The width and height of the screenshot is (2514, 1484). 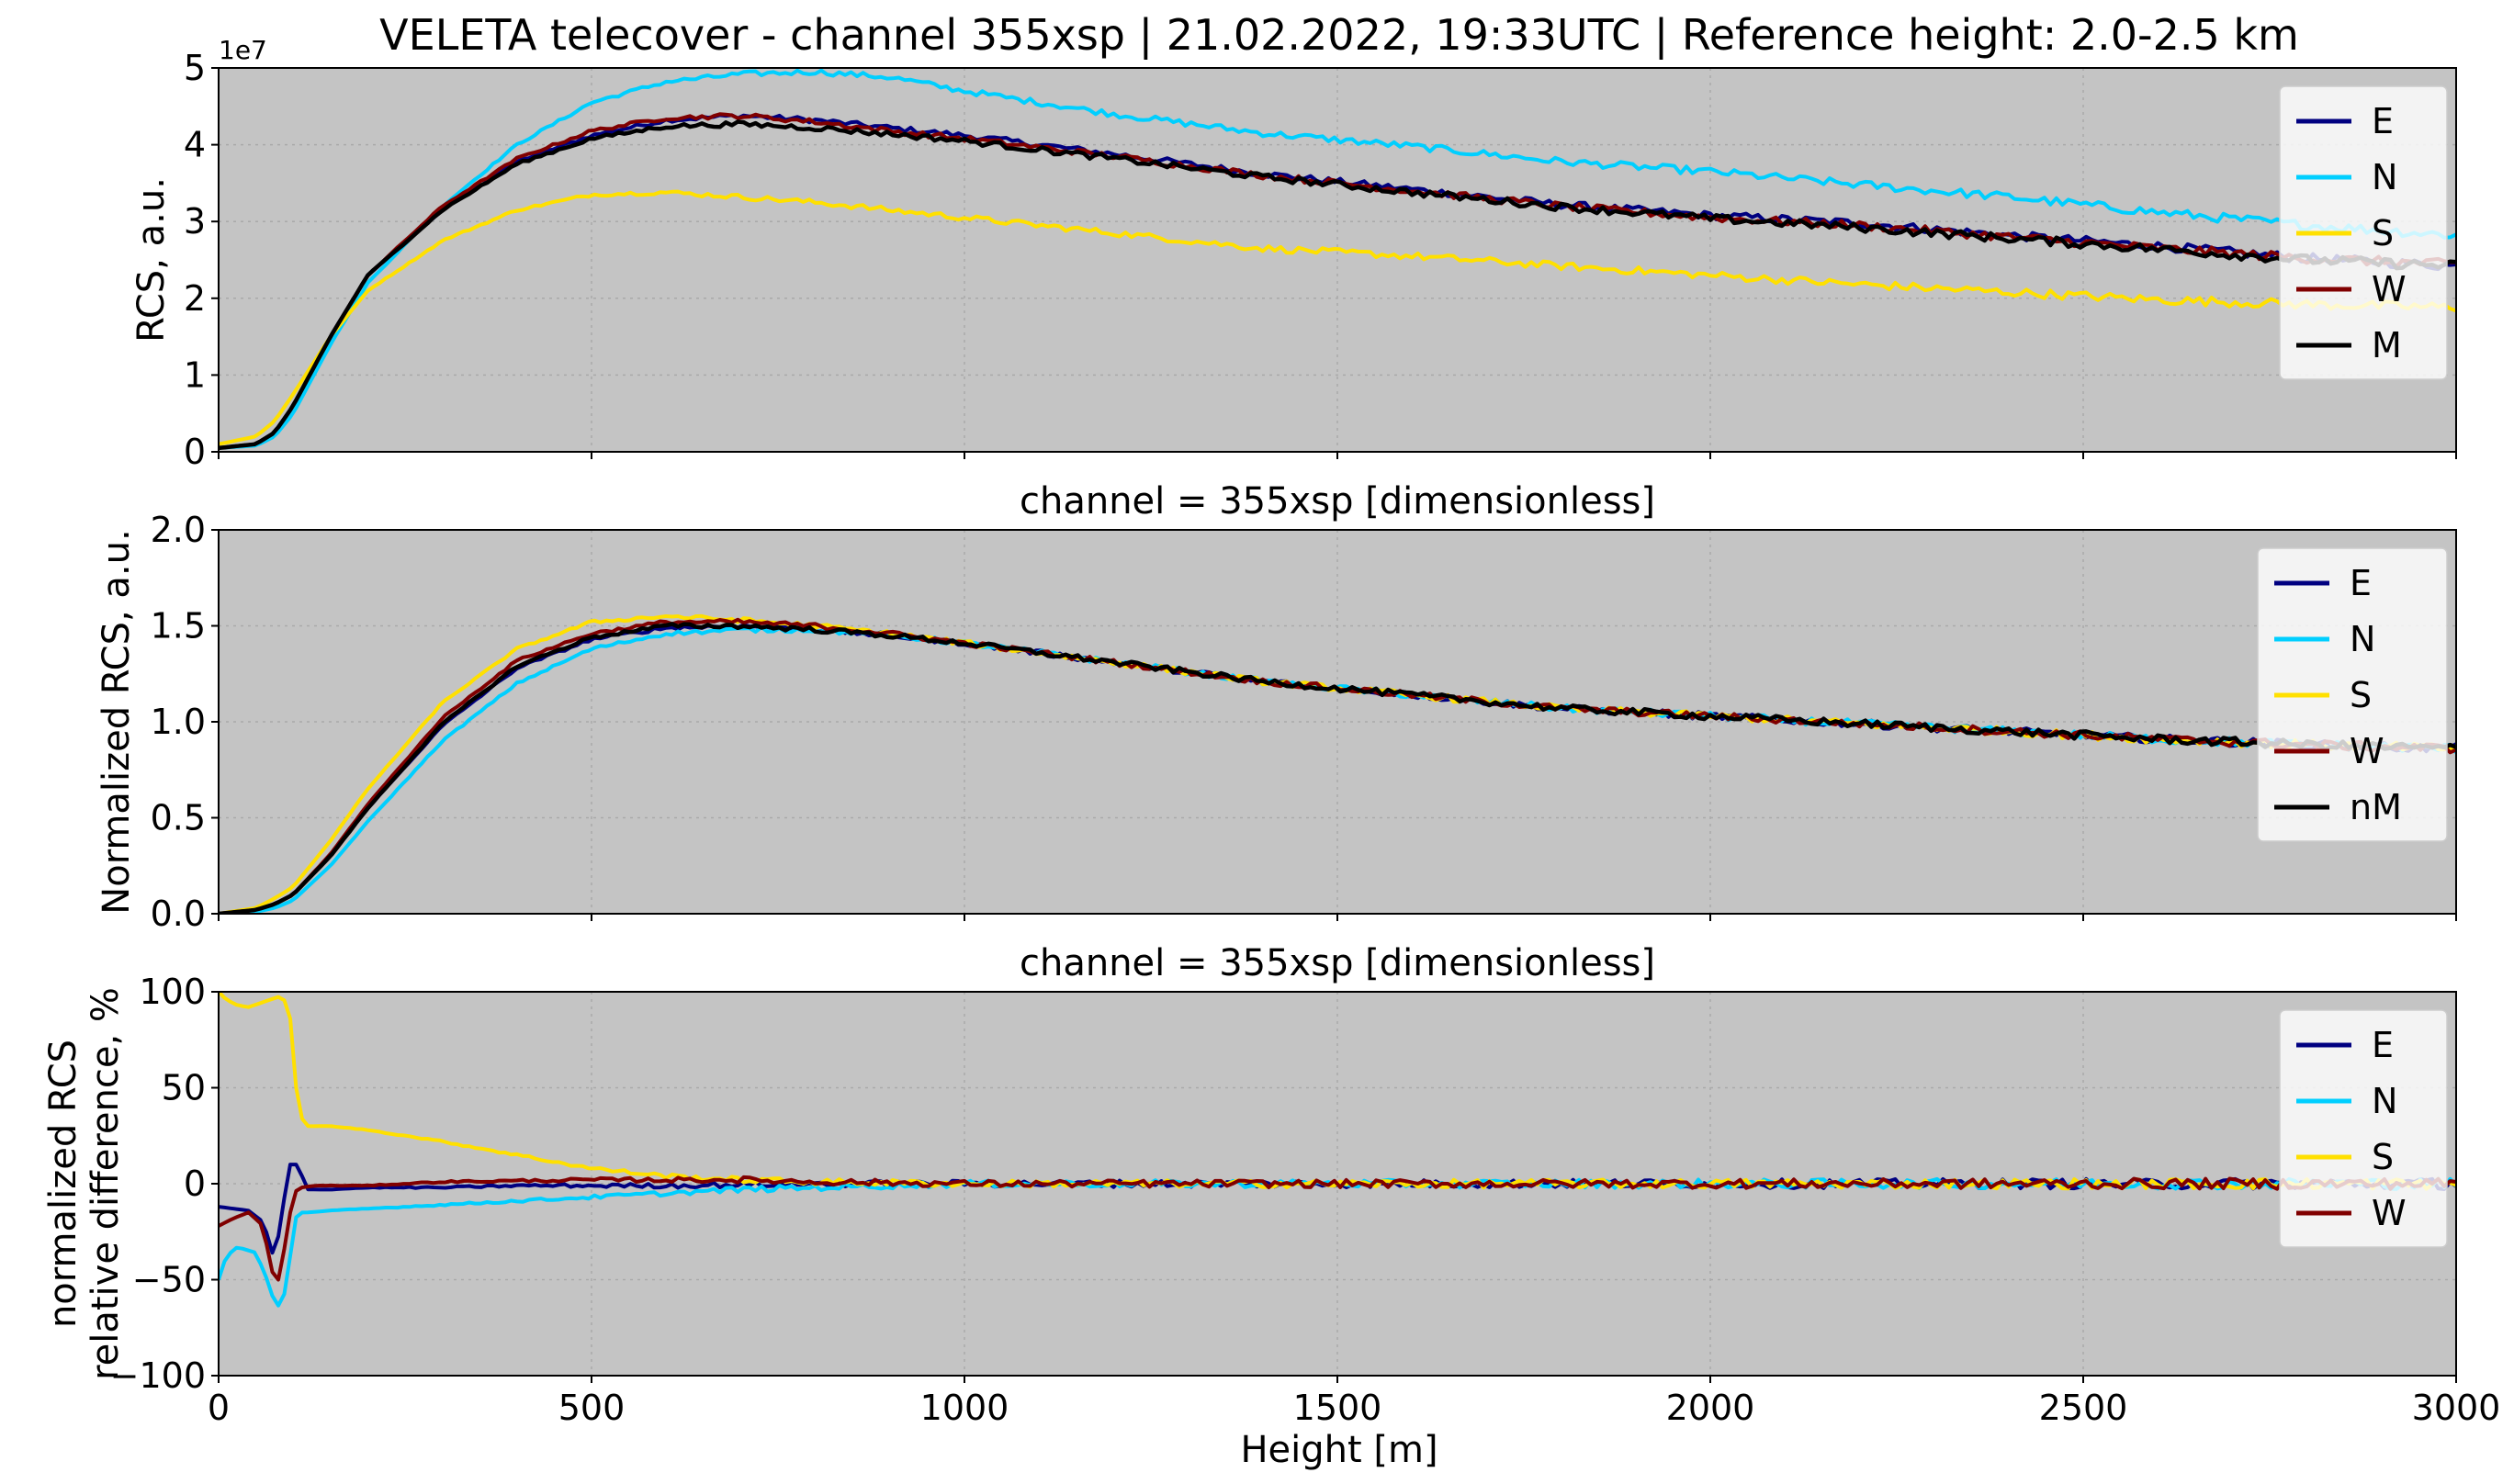 What do you see at coordinates (172, 992) in the screenshot?
I see `y-tick-label: 100` at bounding box center [172, 992].